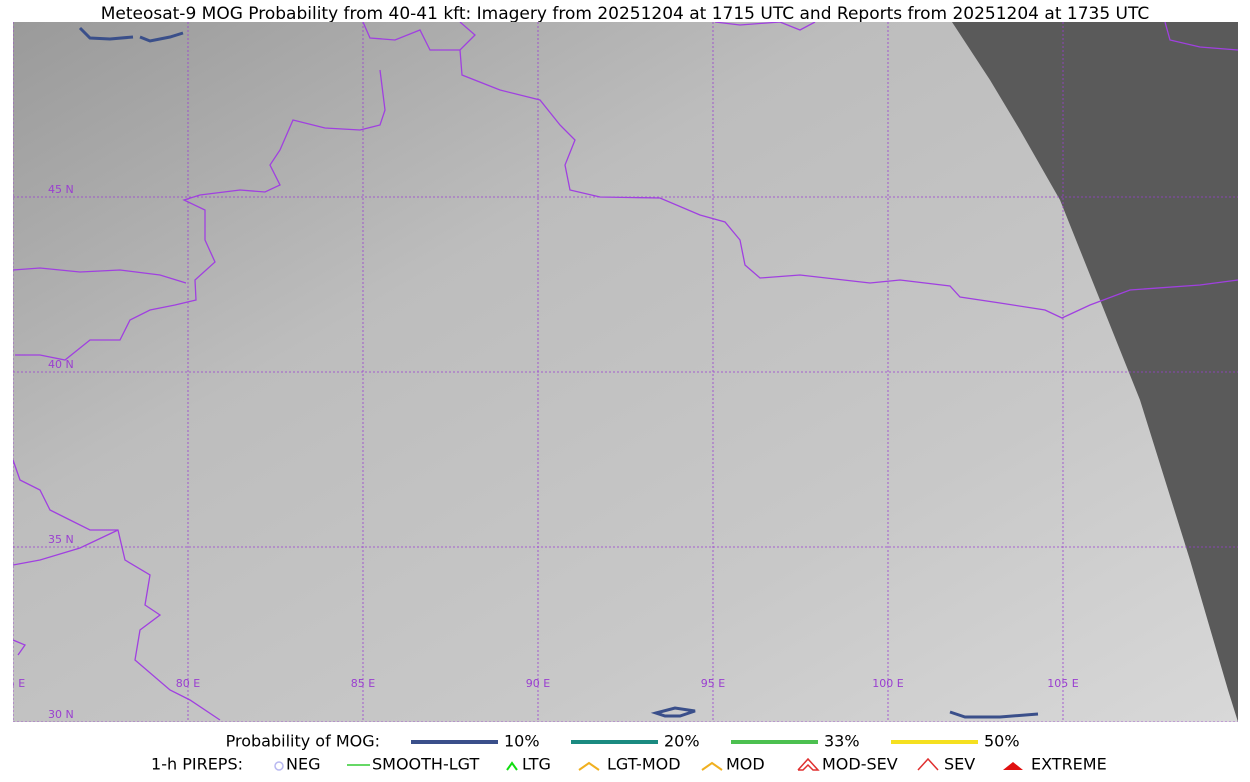 The image size is (1250, 782). I want to click on lon-label: 80 E, so click(188, 683).